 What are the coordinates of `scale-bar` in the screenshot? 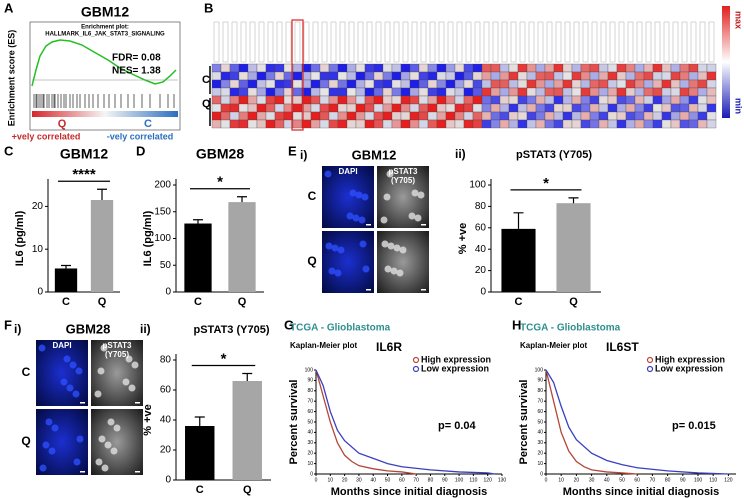 It's located at (368, 225).